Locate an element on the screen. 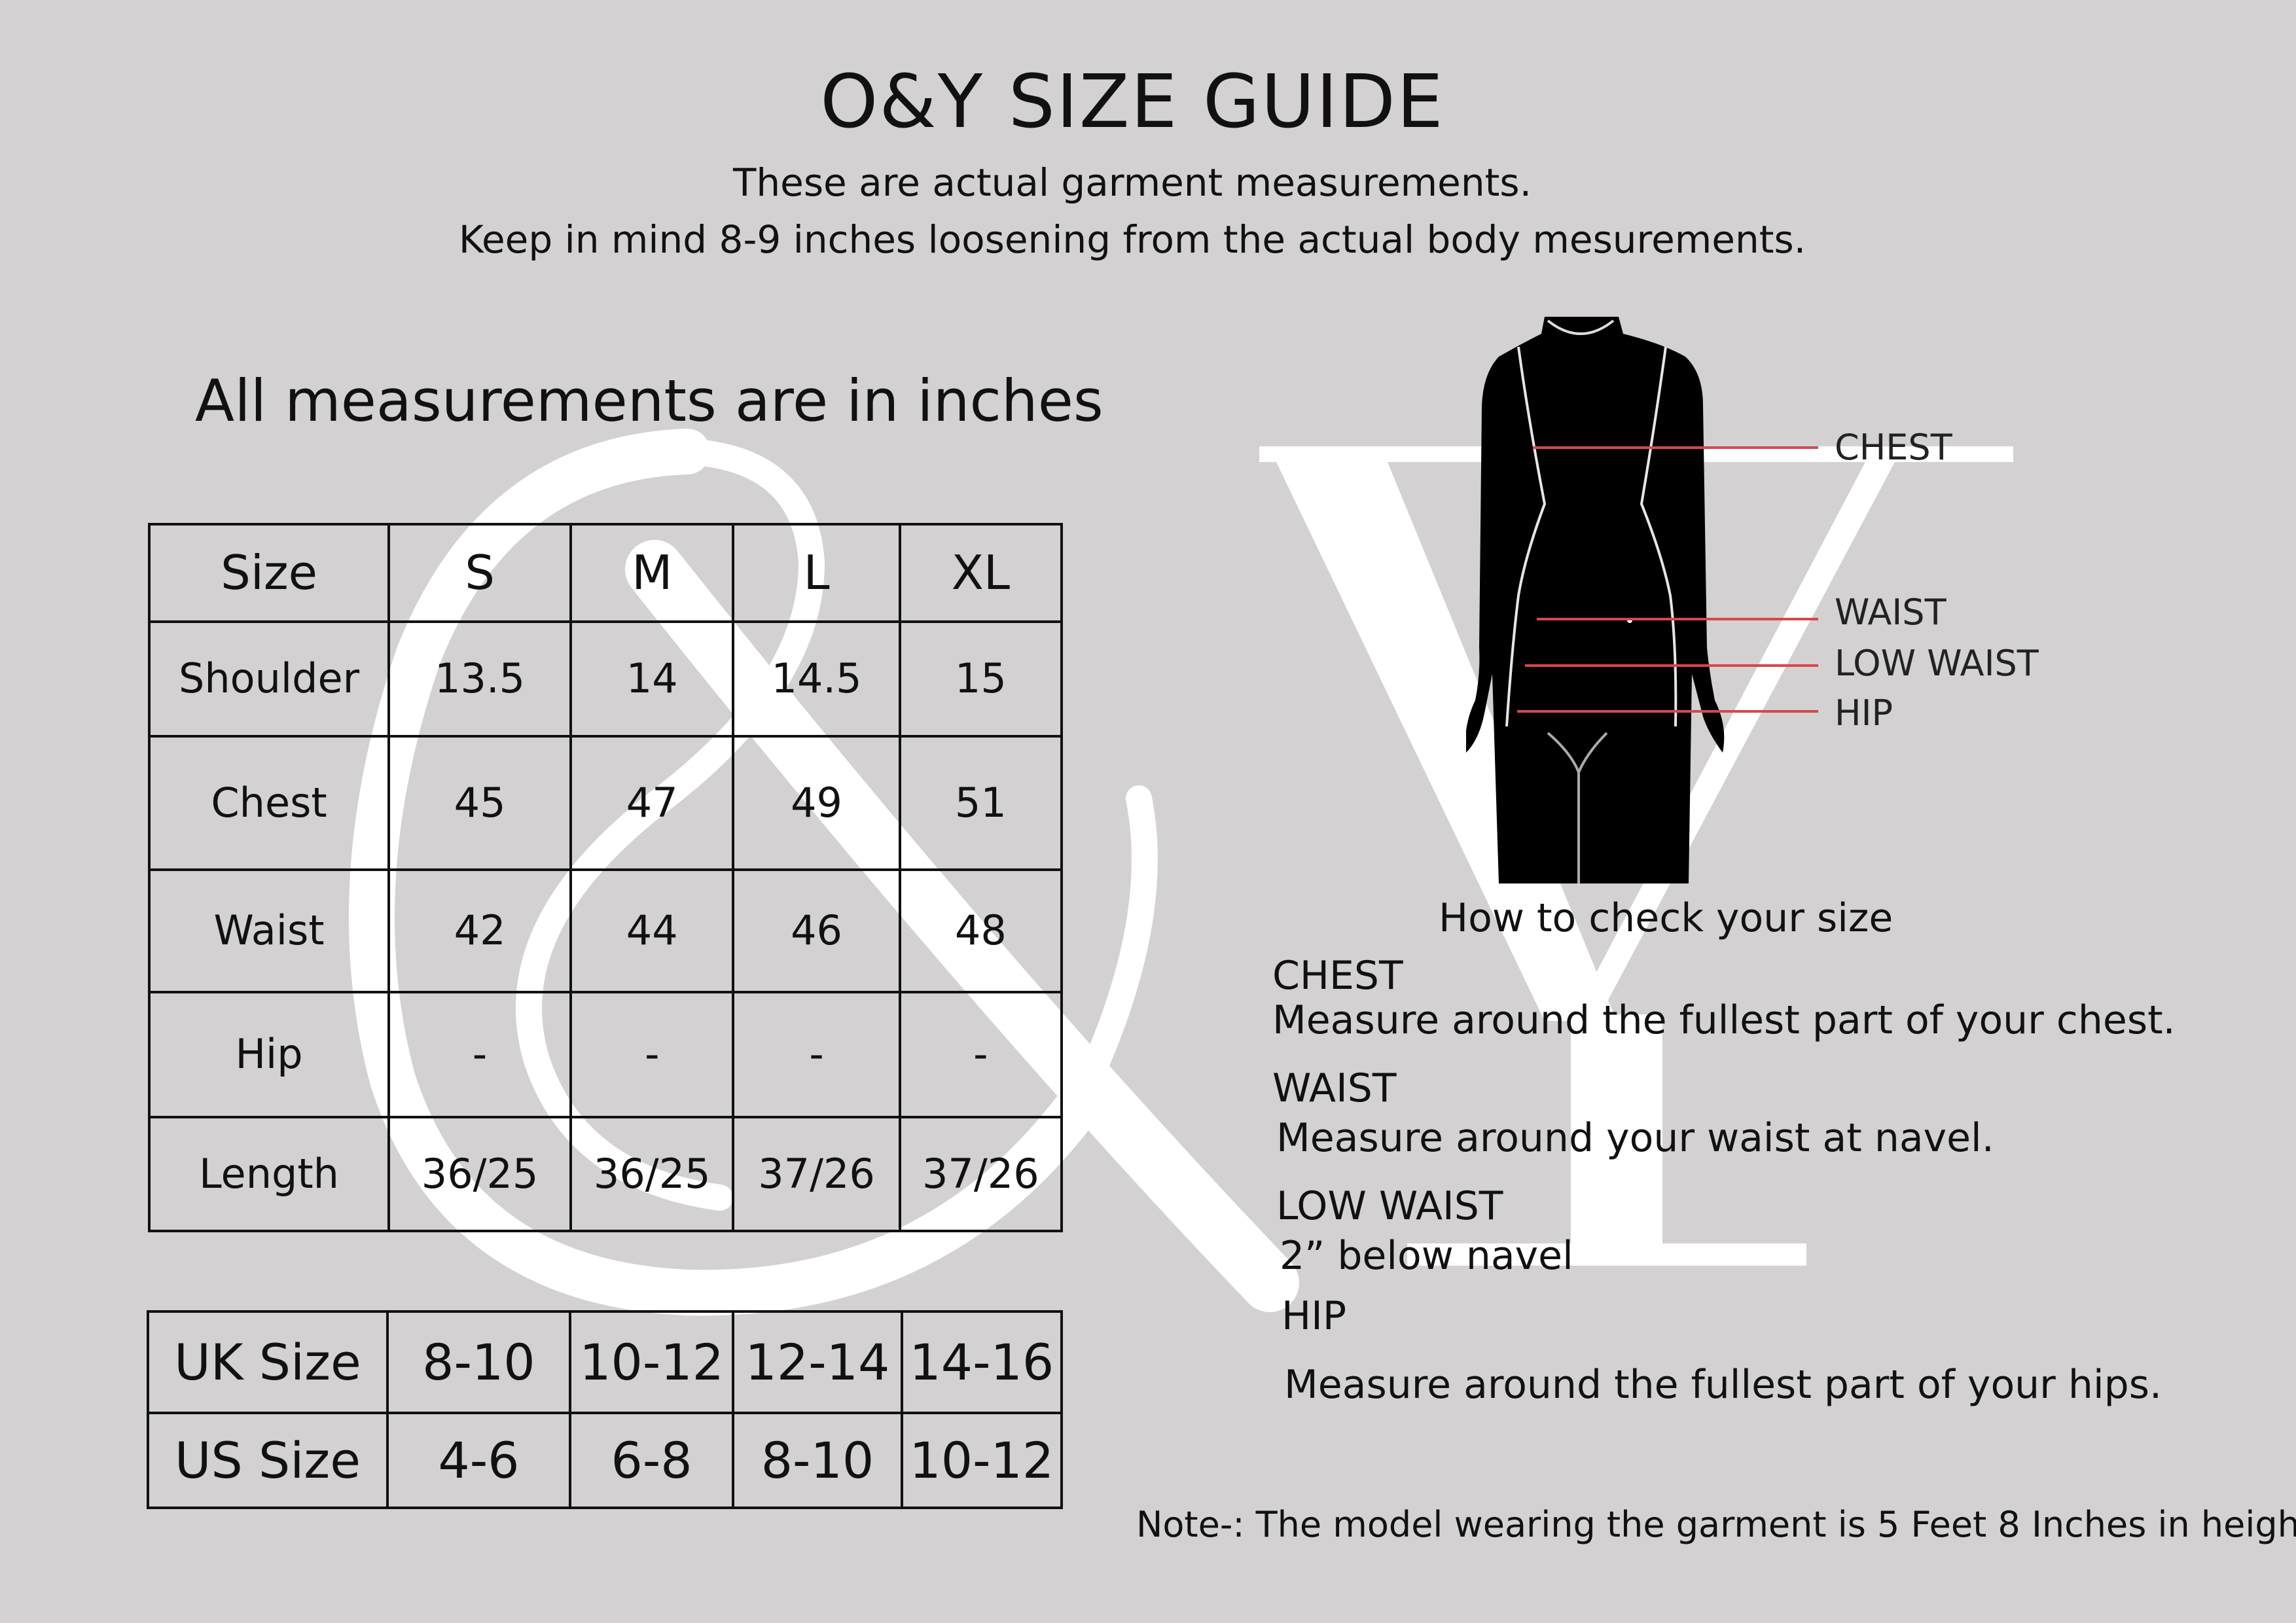 The height and width of the screenshot is (1623, 2296). row-label: Waist is located at coordinates (269, 930).